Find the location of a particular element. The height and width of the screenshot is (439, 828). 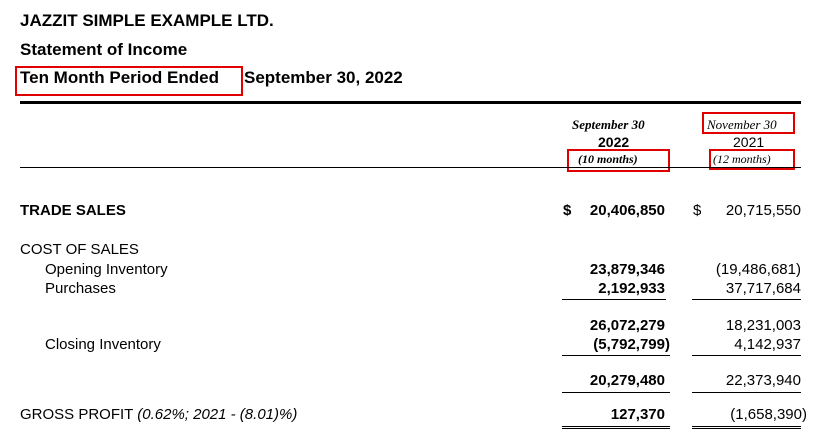

highlight-box-period is located at coordinates (129, 81).